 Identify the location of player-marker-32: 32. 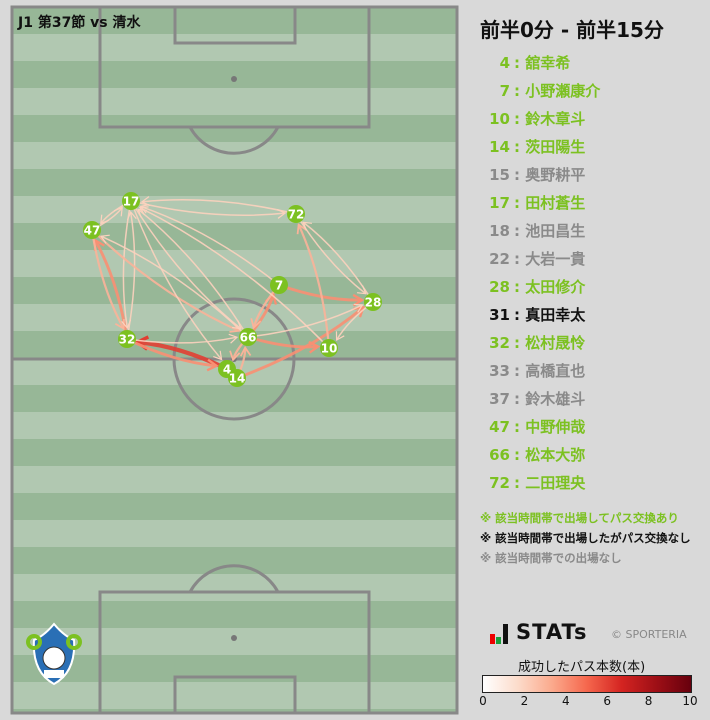
(127, 339).